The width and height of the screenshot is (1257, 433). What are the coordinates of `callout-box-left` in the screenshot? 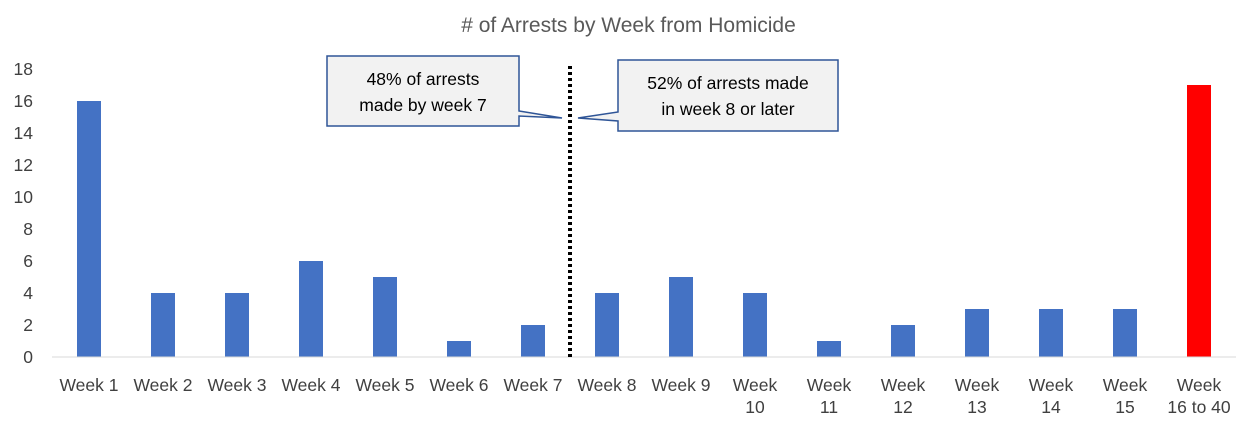 It's located at (444, 91).